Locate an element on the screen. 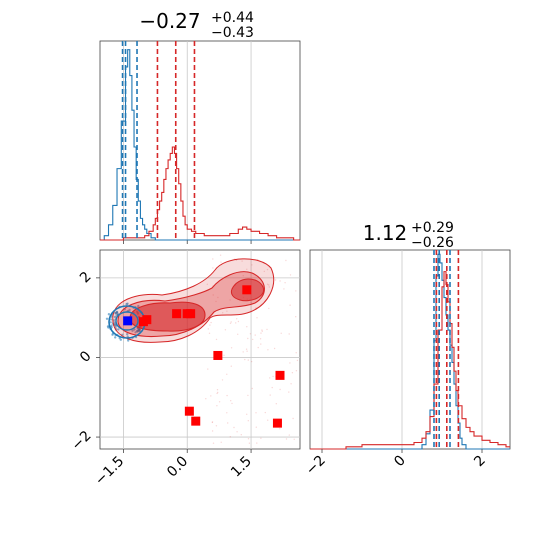 This screenshot has height=554, width=550. panel-bottom-right-title-value: 1.12 is located at coordinates (385, 233).